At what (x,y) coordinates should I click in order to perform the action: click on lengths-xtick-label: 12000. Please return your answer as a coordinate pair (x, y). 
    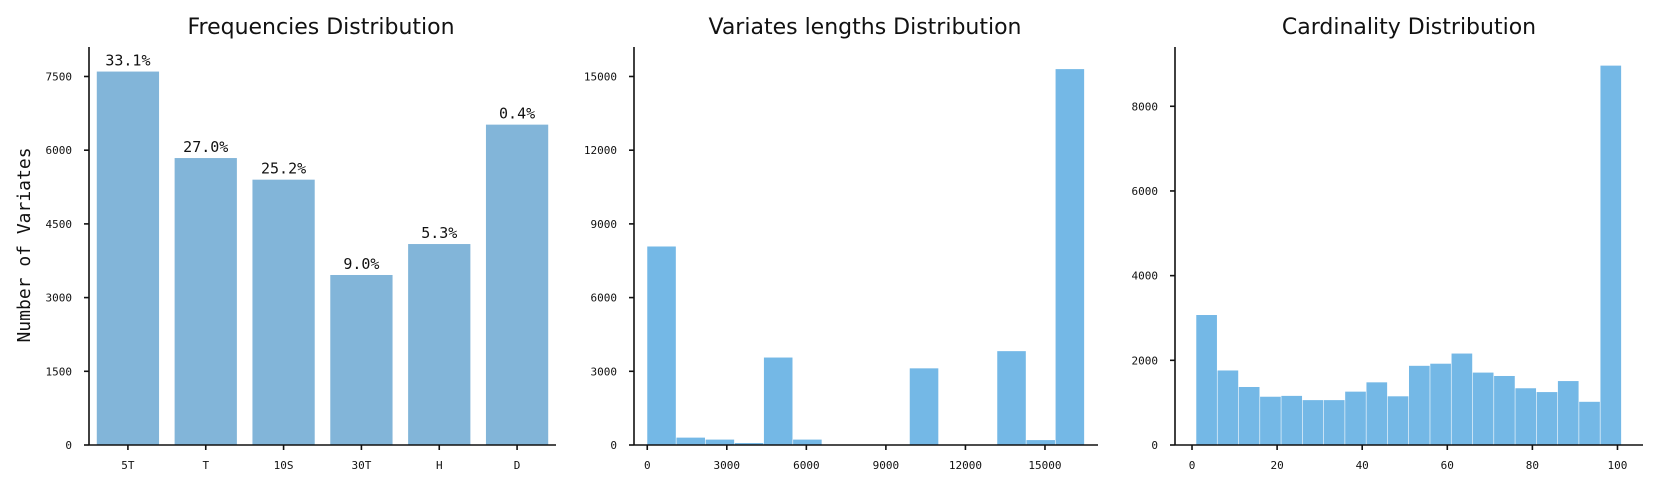
    Looking at the image, I should click on (965, 465).